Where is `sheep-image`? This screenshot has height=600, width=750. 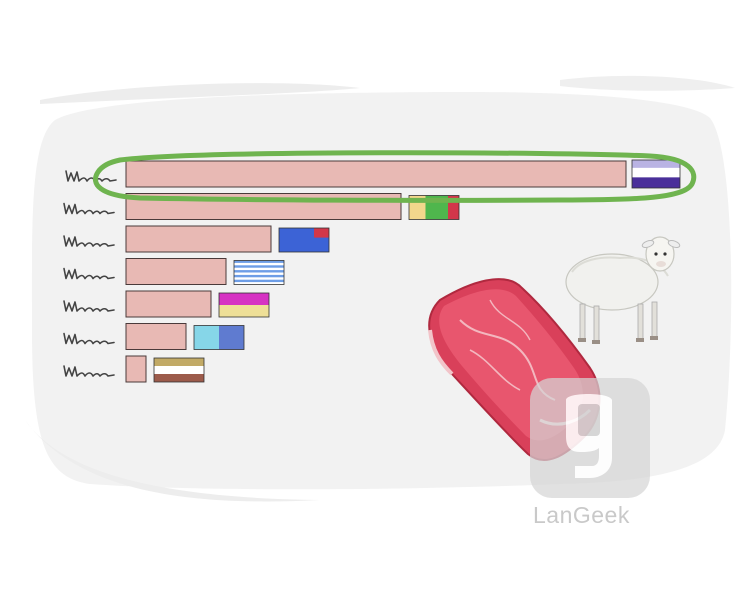
sheep-image is located at coordinates (623, 290).